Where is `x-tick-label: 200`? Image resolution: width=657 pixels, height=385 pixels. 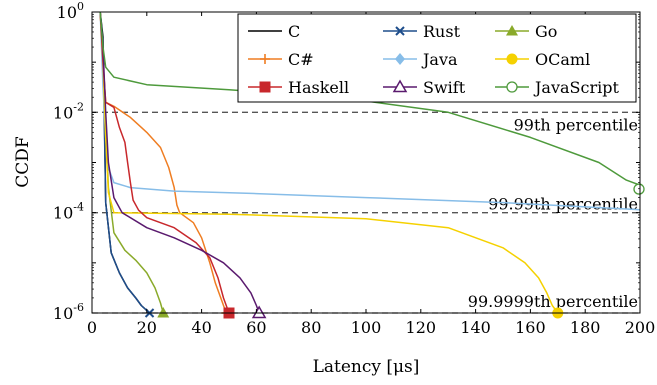
x-tick-label: 200 is located at coordinates (640, 327).